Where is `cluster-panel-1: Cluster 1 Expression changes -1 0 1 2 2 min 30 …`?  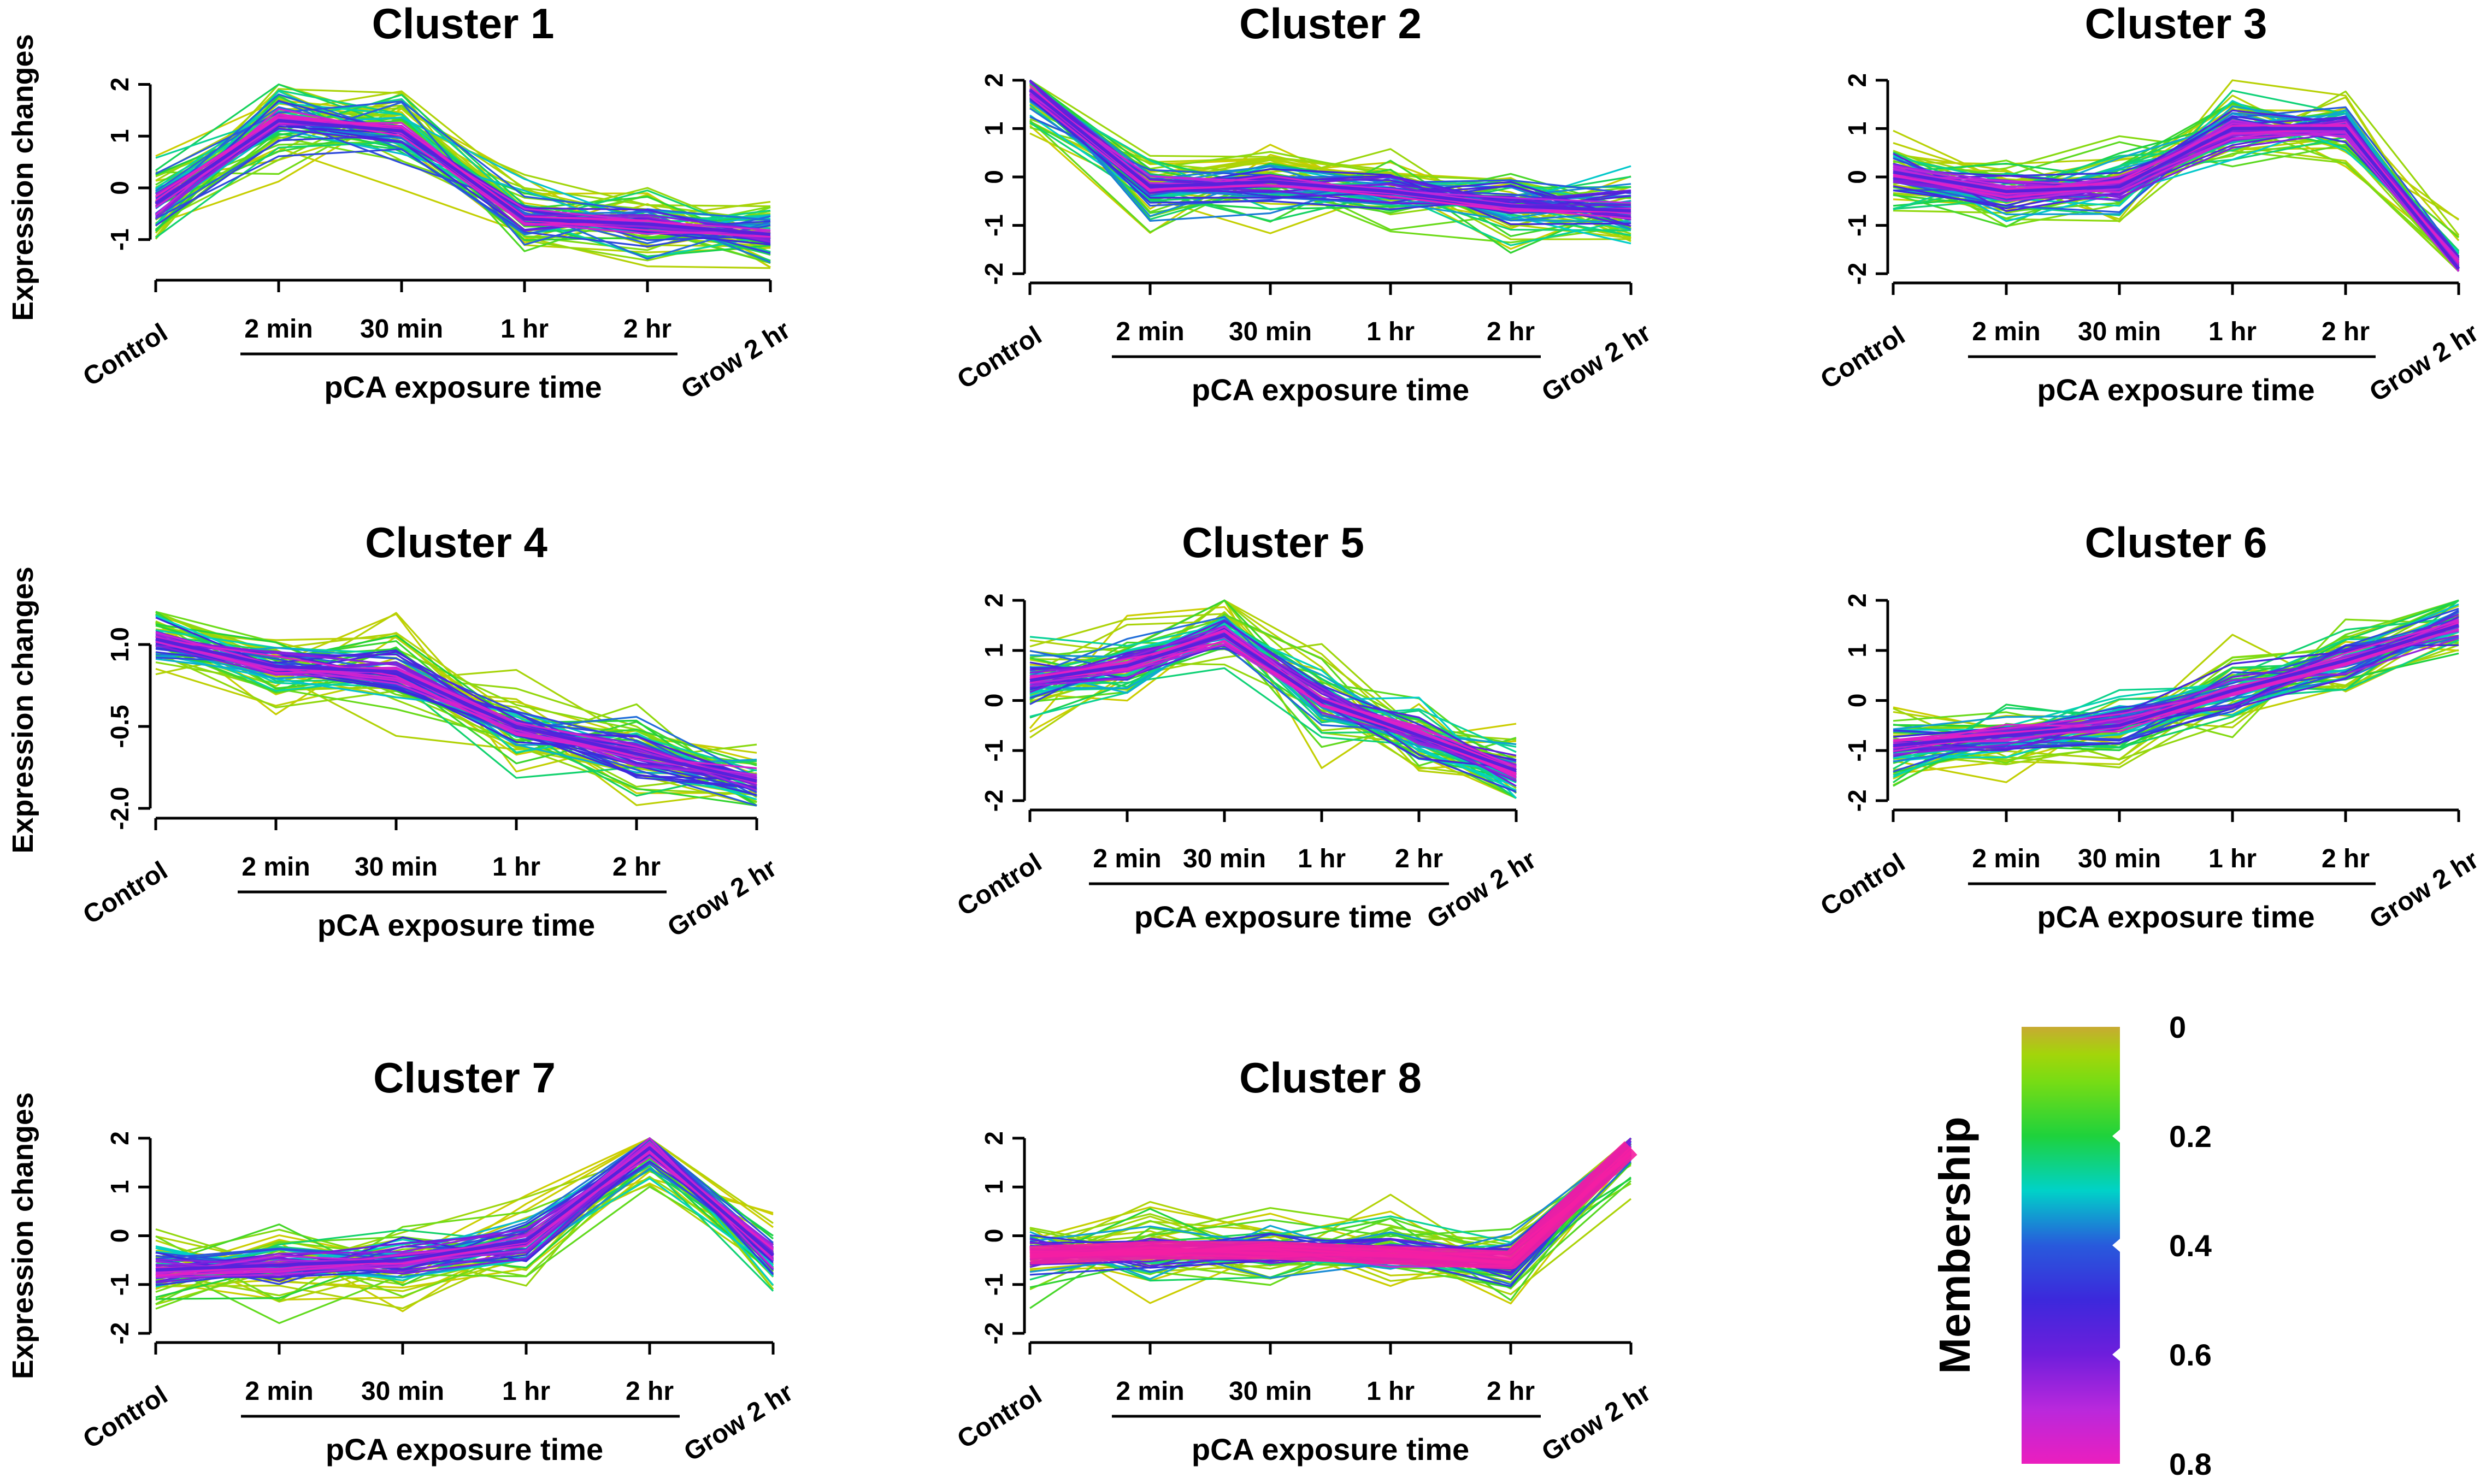 cluster-panel-1: Cluster 1 Expression changes -1 0 1 2 2 min 30 … is located at coordinates (401, 202).